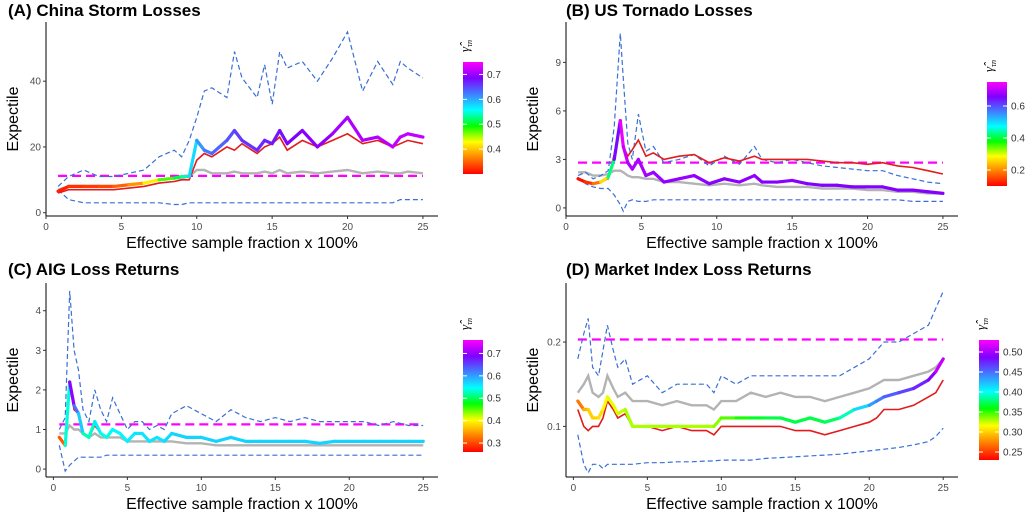 The image size is (1032, 512). Describe the element at coordinates (494, 376) in the screenshot. I see `legend-tick-label: 0.6` at that location.